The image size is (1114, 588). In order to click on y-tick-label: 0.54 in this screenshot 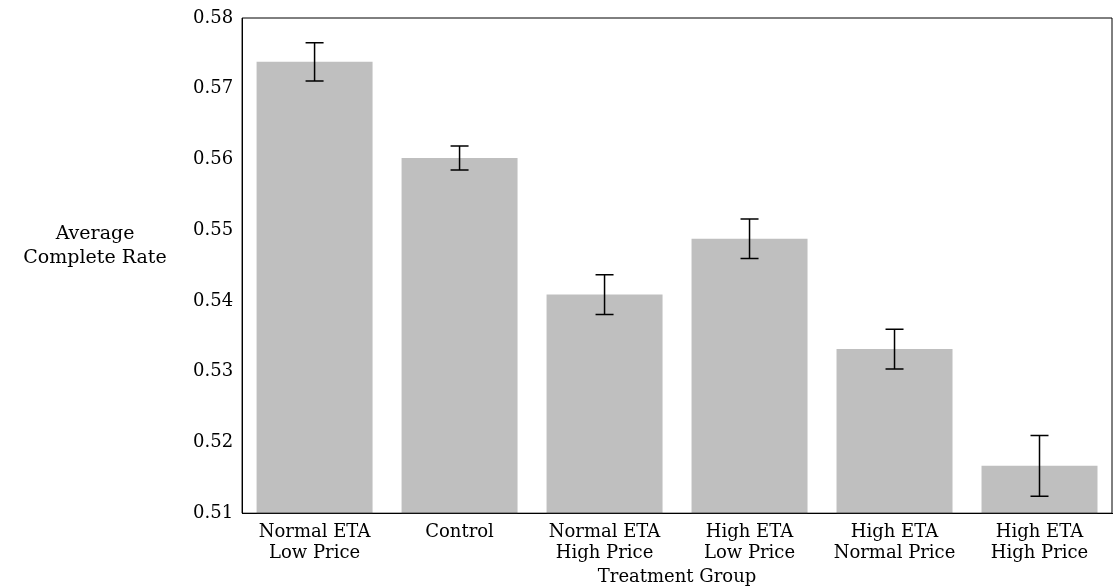, I will do `click(213, 299)`.